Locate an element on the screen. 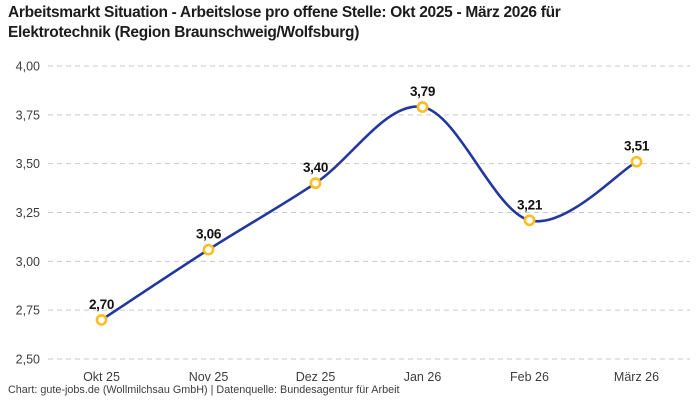  y-axis-tick-label: 4,00 is located at coordinates (28, 67).